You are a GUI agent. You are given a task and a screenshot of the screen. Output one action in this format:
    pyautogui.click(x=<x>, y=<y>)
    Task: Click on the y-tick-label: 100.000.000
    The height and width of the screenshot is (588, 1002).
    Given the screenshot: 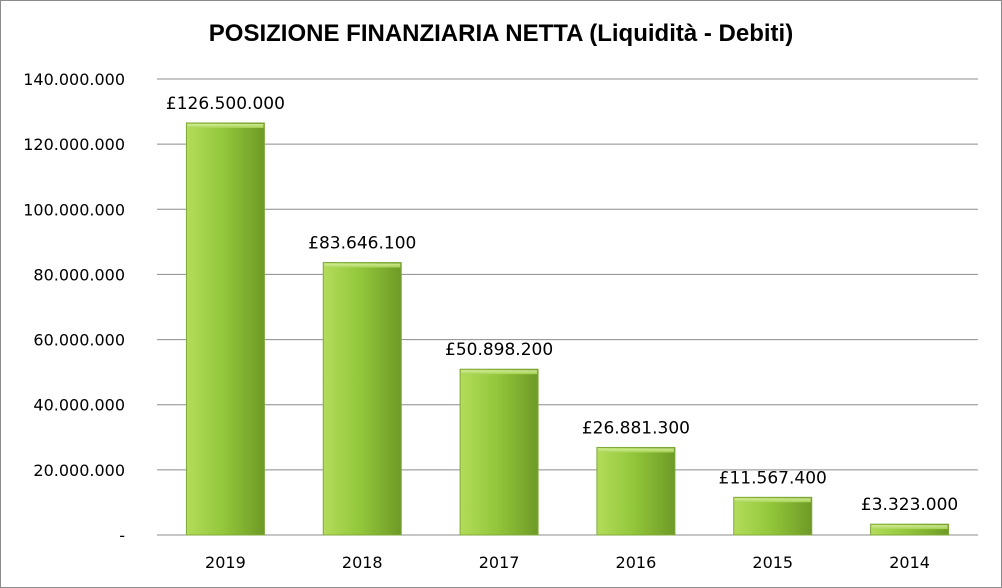 What is the action you would take?
    pyautogui.click(x=74, y=209)
    